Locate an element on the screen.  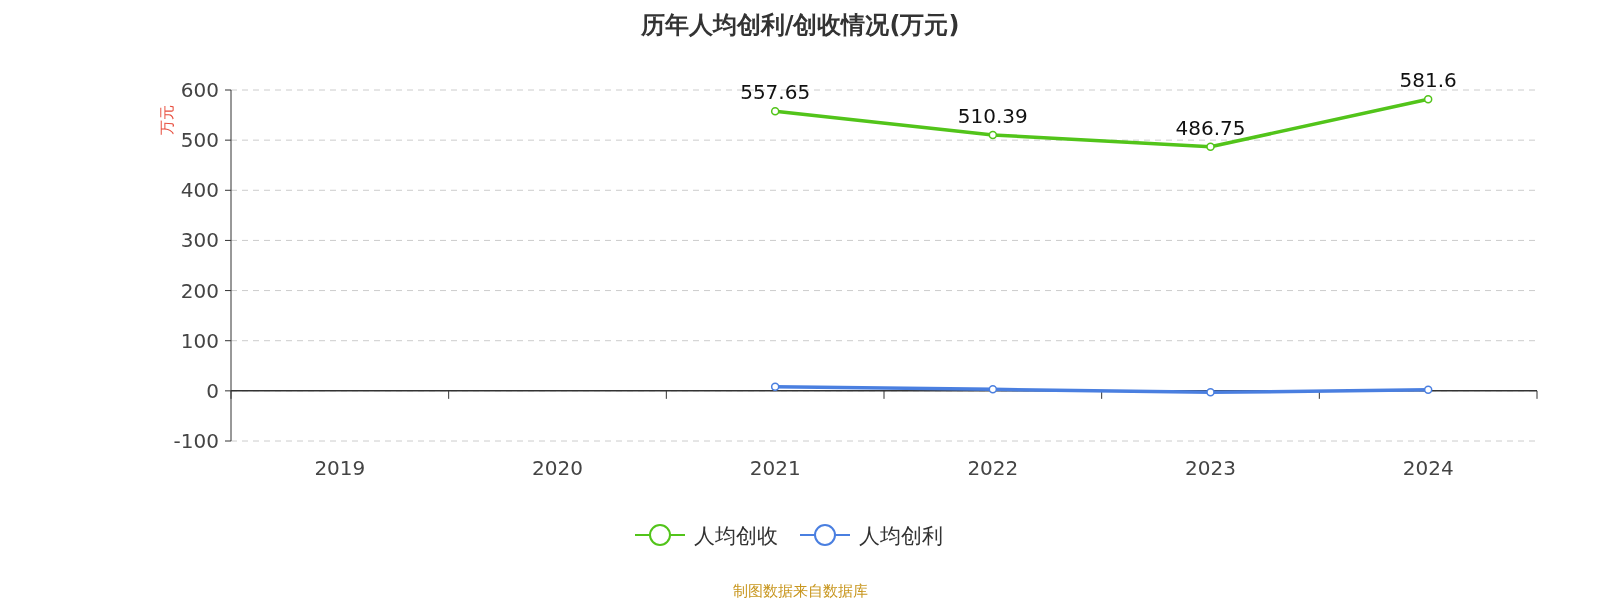
y-axis-title: 万元 is located at coordinates (167, 120).